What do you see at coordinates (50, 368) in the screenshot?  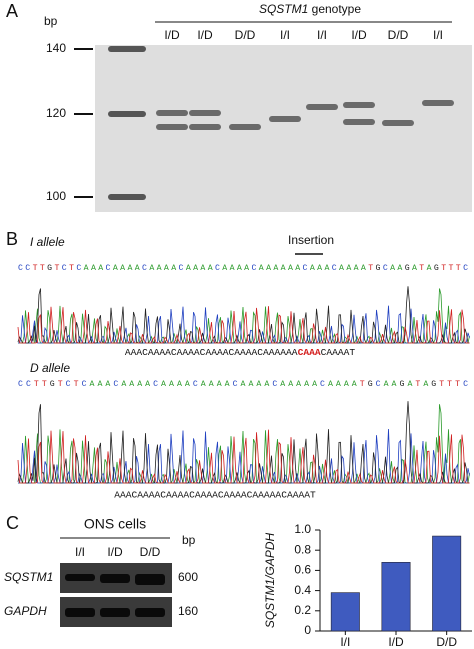 I see `allele-label: D allele` at bounding box center [50, 368].